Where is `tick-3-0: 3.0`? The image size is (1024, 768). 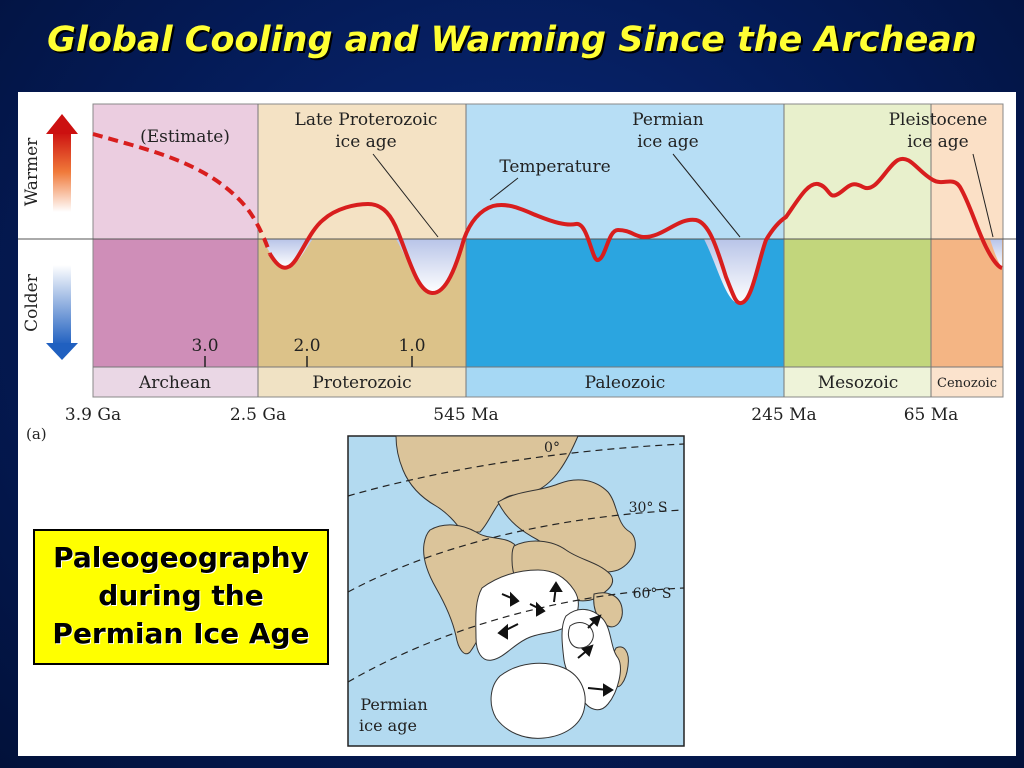 tick-3-0: 3.0 is located at coordinates (204, 346).